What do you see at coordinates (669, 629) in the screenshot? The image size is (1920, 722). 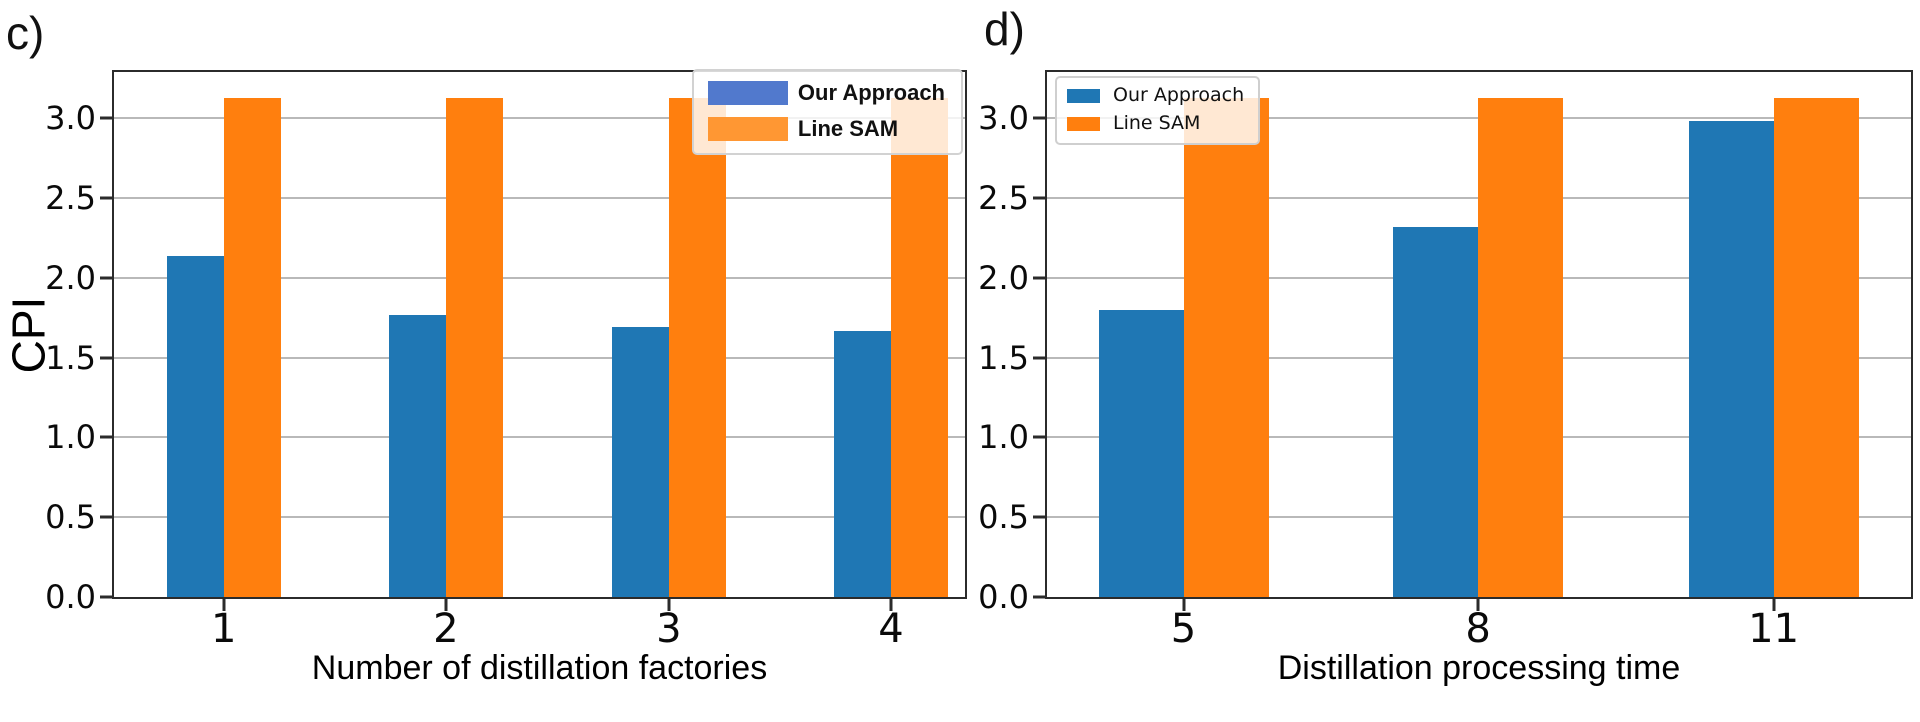 I see `x-tick-label: 3` at bounding box center [669, 629].